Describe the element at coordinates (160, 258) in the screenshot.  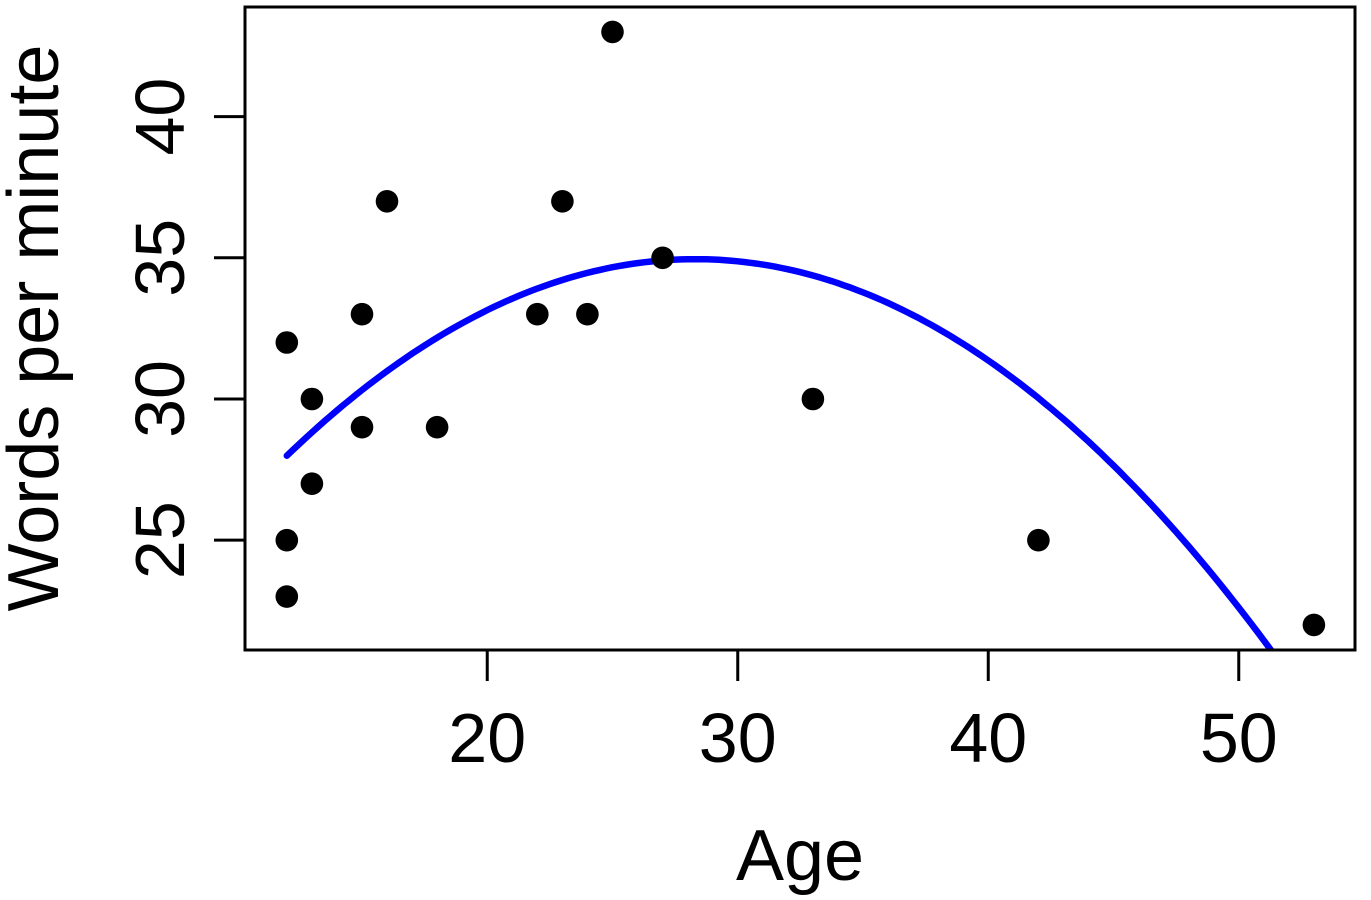
I see `y-tick-label: 35` at that location.